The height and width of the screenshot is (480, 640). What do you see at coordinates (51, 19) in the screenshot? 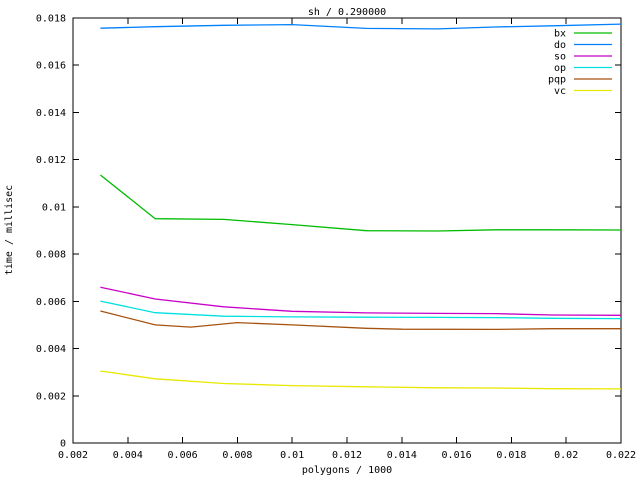
I see `y-tick-label: 0.018` at bounding box center [51, 19].